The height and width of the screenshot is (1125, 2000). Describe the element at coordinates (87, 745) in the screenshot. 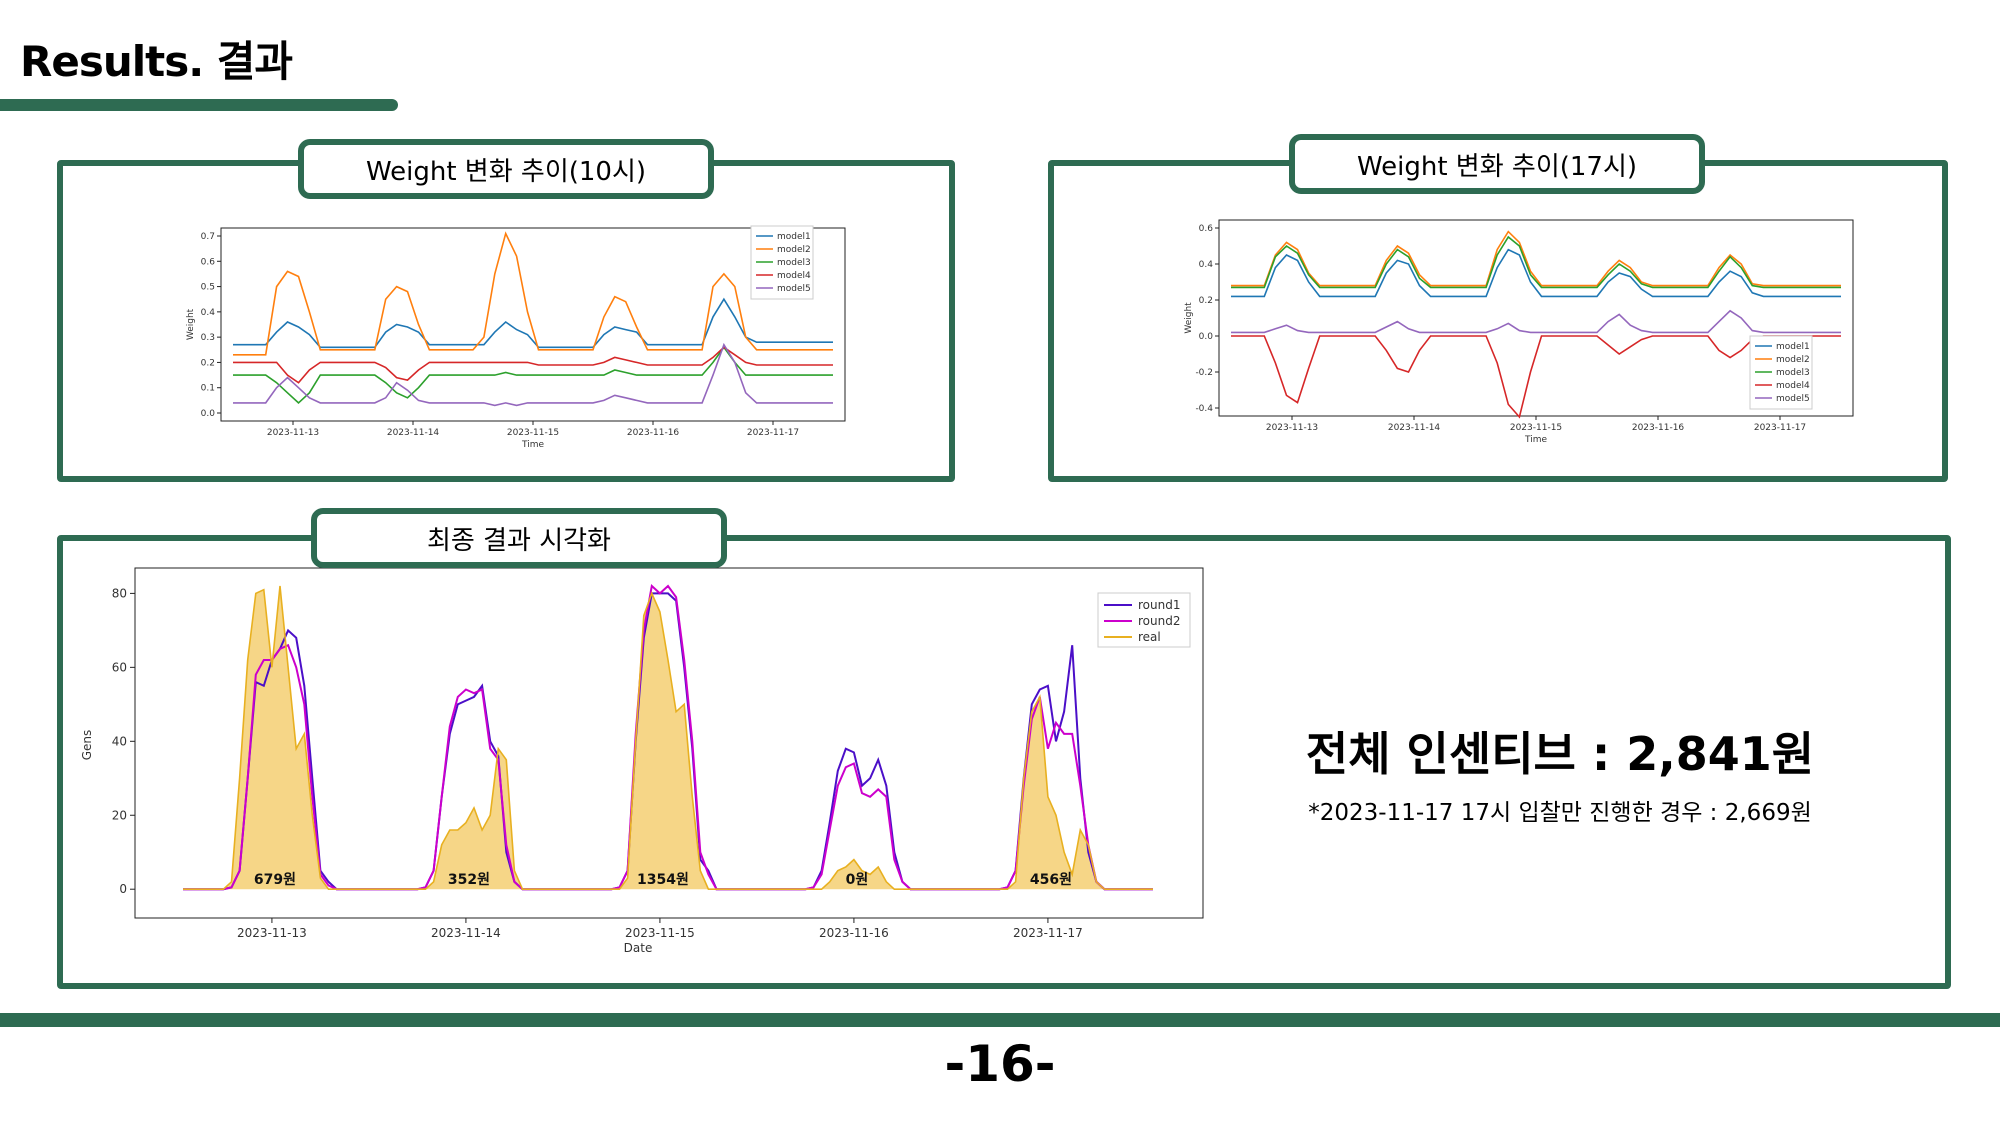

I see `y-axis-label: Gens` at that location.